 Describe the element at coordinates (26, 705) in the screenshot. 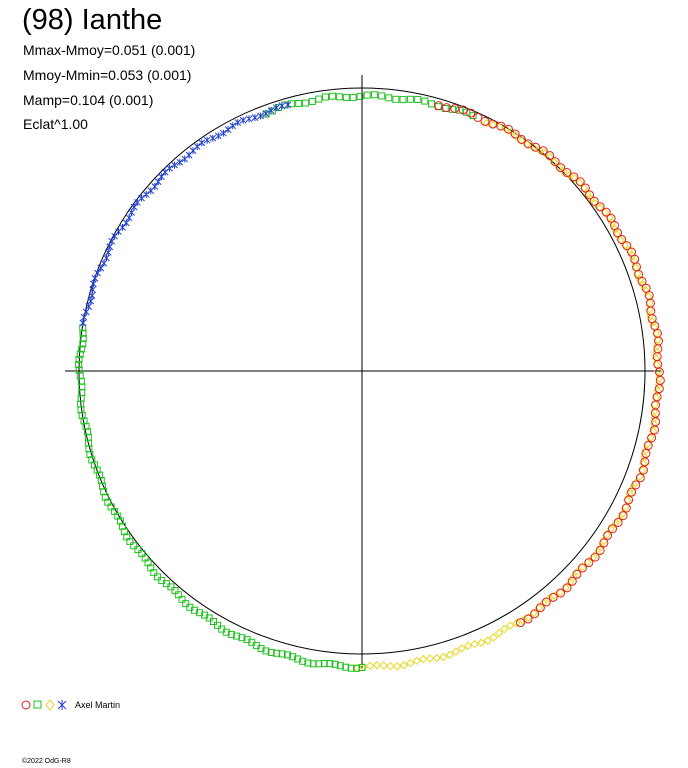

I see `legend-circle` at that location.